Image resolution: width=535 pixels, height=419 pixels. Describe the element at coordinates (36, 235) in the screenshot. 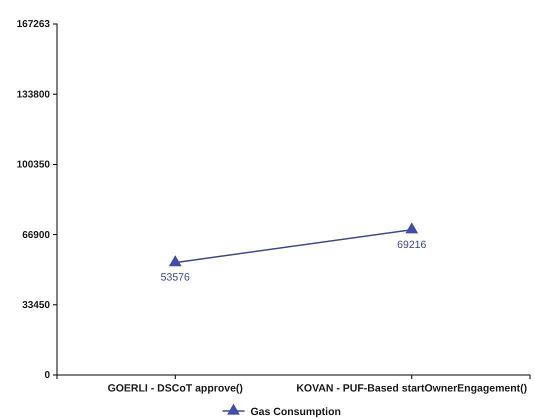

I see `y-tick-label: 66900` at that location.